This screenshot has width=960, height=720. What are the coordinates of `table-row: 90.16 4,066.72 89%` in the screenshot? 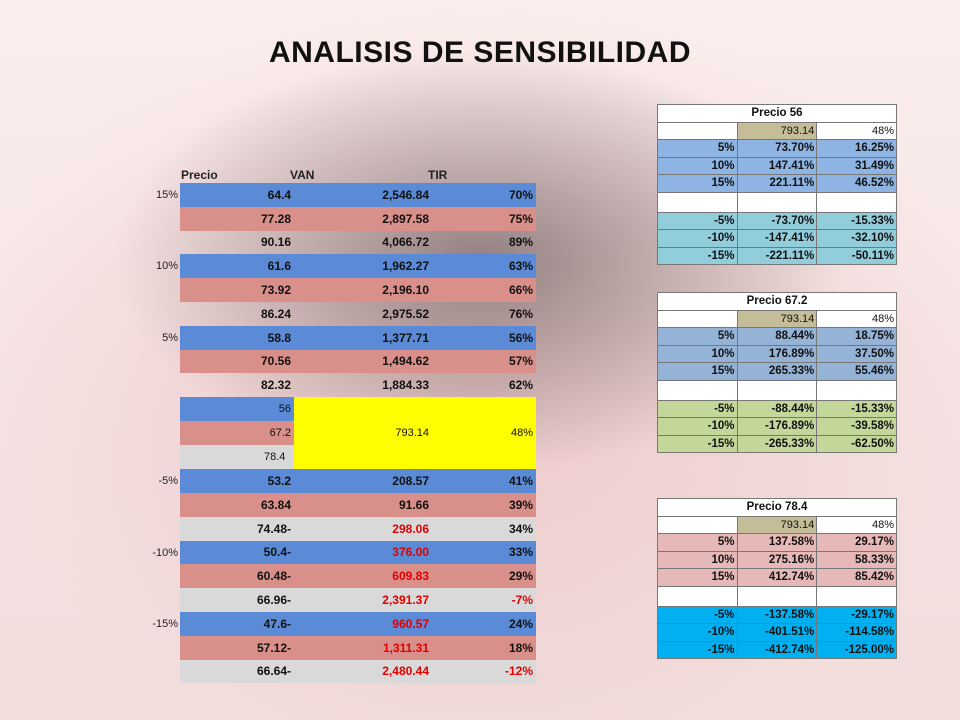 It's located at (268, 243).